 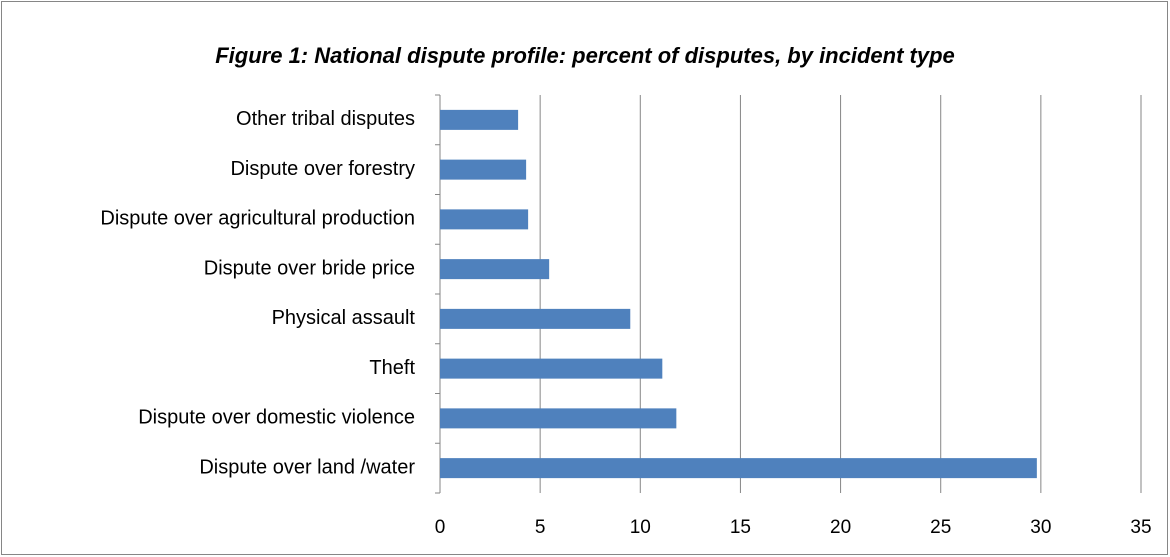 What do you see at coordinates (640, 527) in the screenshot?
I see `x-tick-label: 10` at bounding box center [640, 527].